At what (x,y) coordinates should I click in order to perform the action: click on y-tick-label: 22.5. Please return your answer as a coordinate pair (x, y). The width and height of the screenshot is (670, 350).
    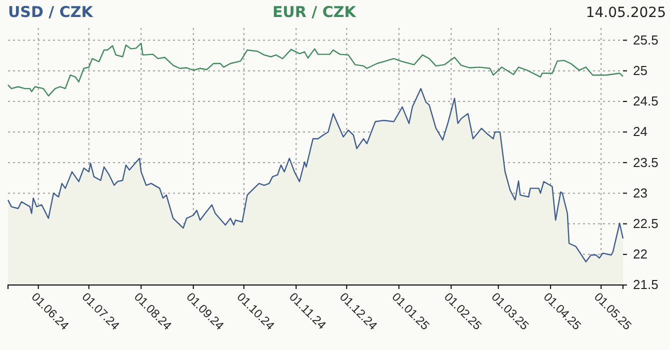
    Looking at the image, I should click on (645, 223).